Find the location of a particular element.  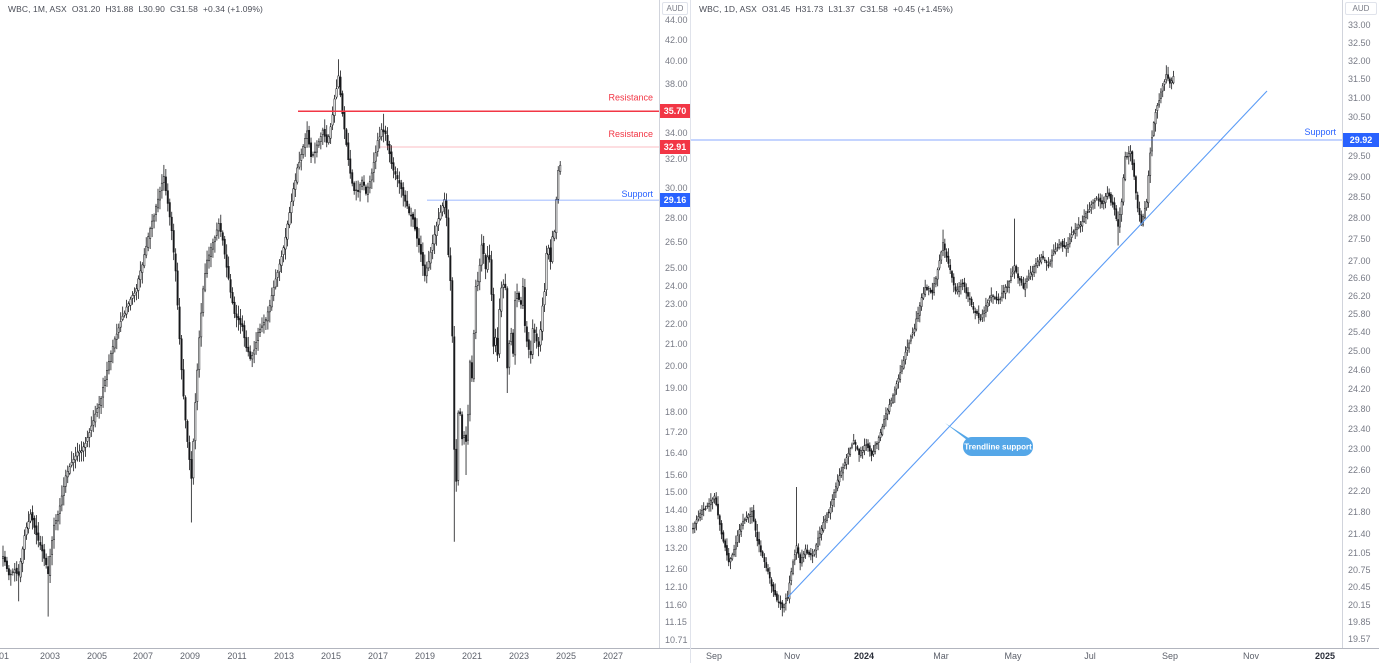

price-tick-label: 22.00 is located at coordinates (676, 323).